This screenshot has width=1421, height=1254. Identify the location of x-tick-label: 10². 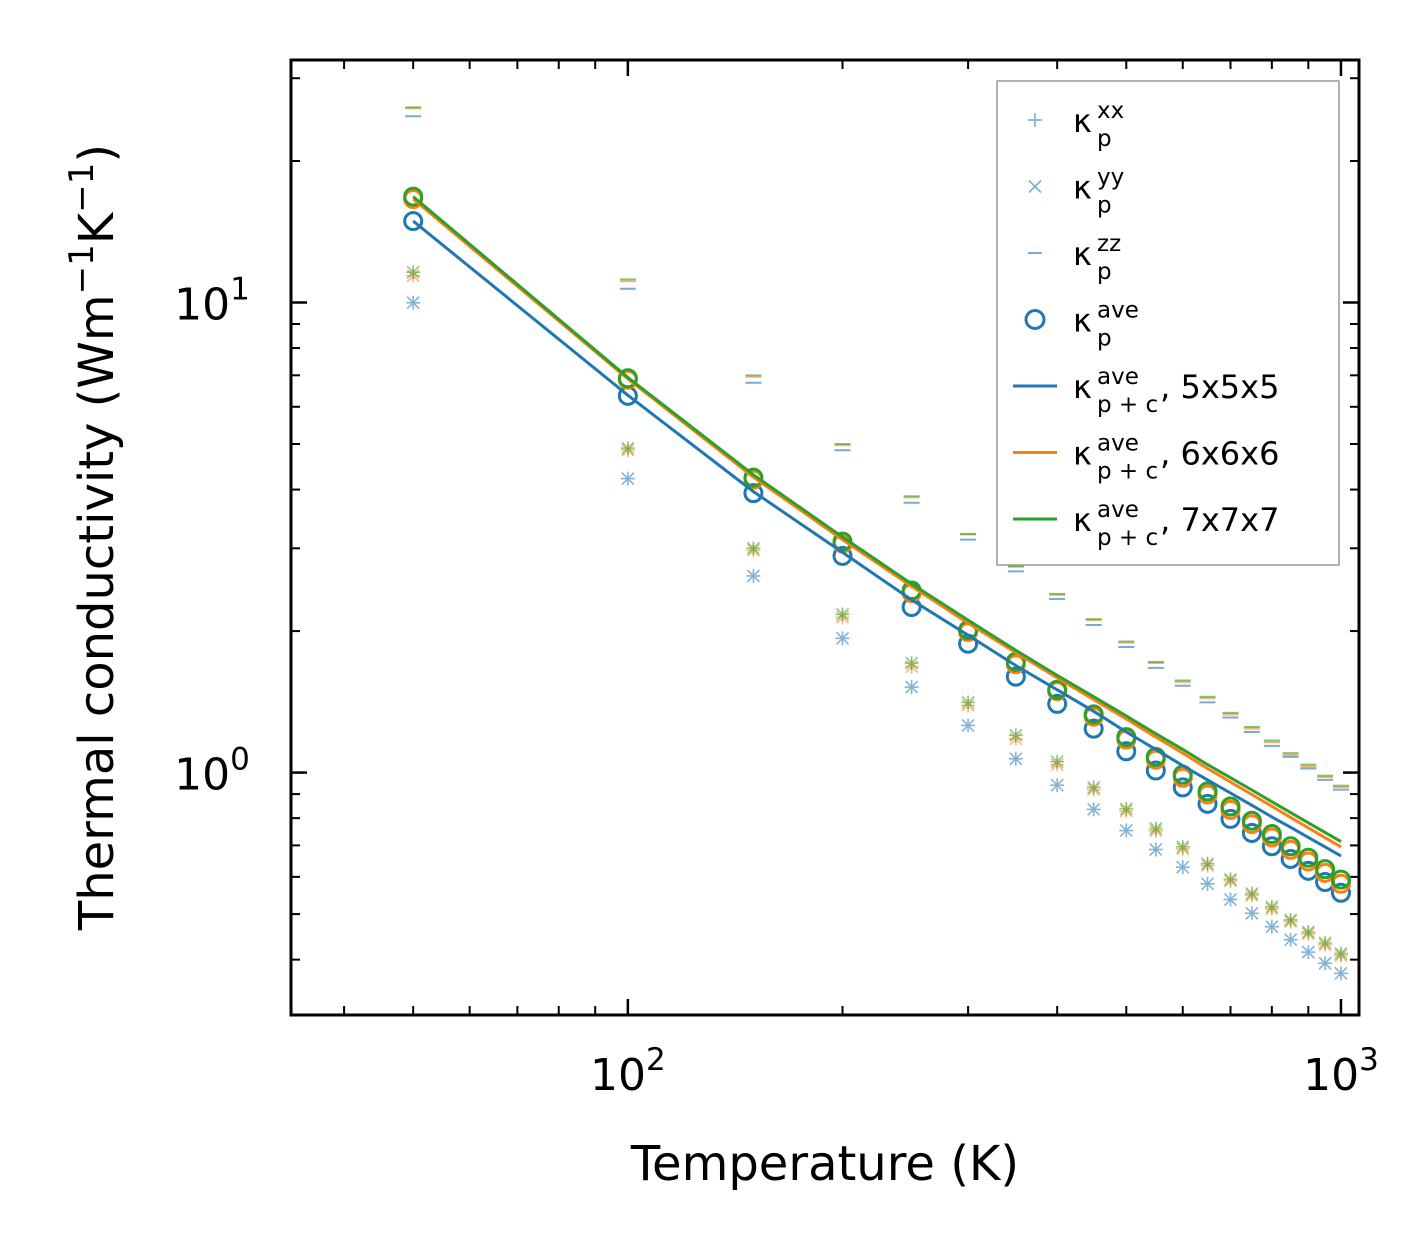
(628, 1071).